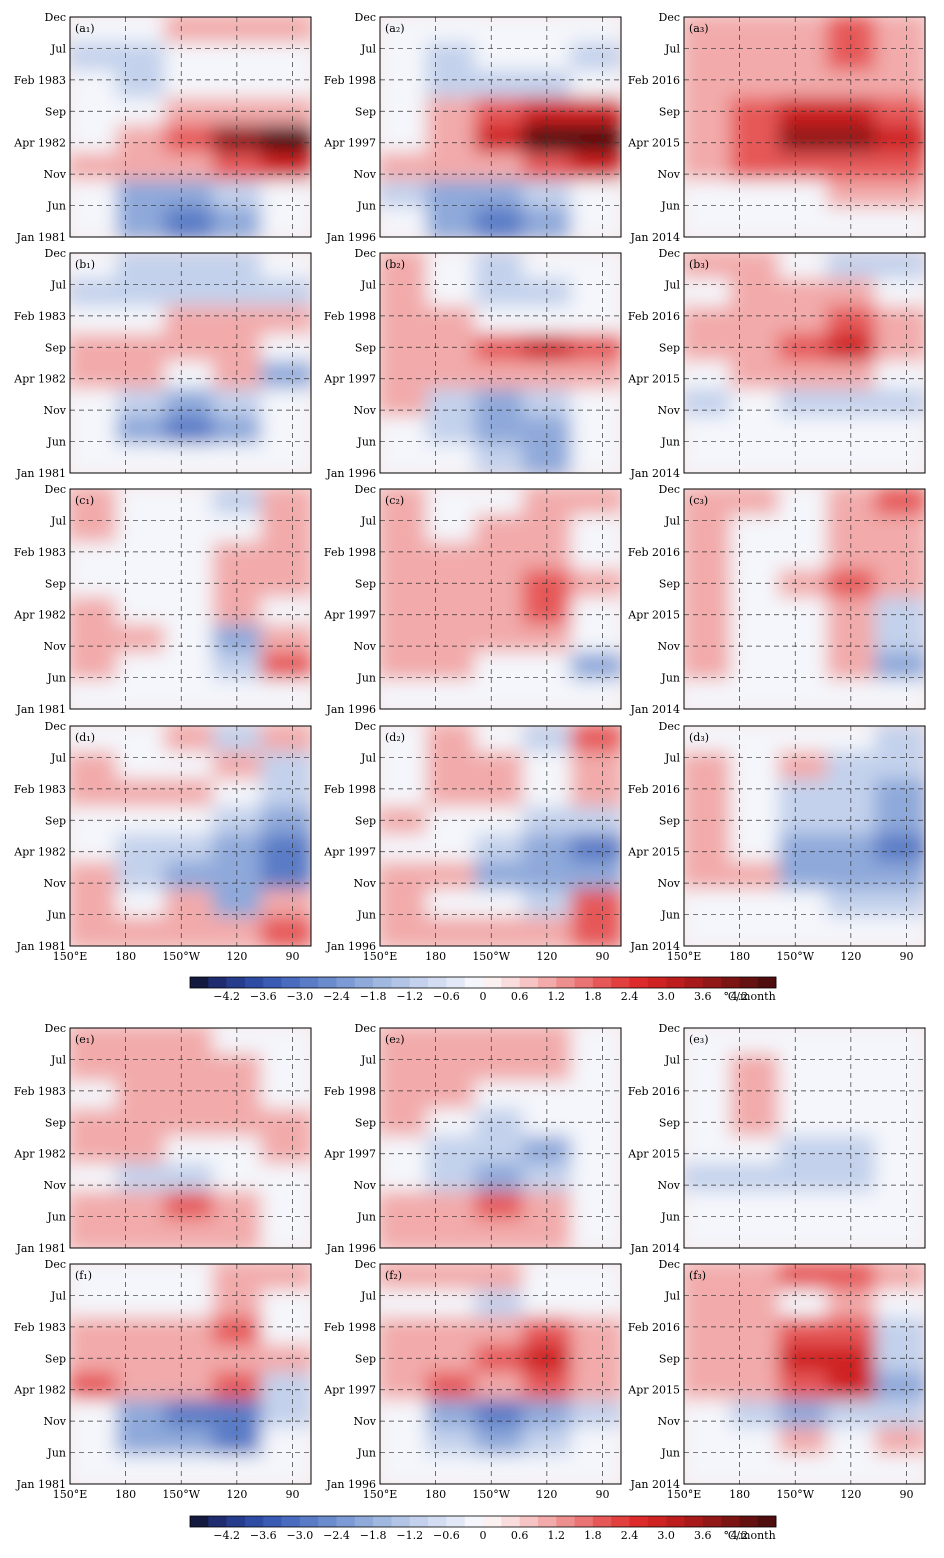 This screenshot has height=1558, width=944. What do you see at coordinates (366, 1028) in the screenshot?
I see `time-tick-label: Dec` at bounding box center [366, 1028].